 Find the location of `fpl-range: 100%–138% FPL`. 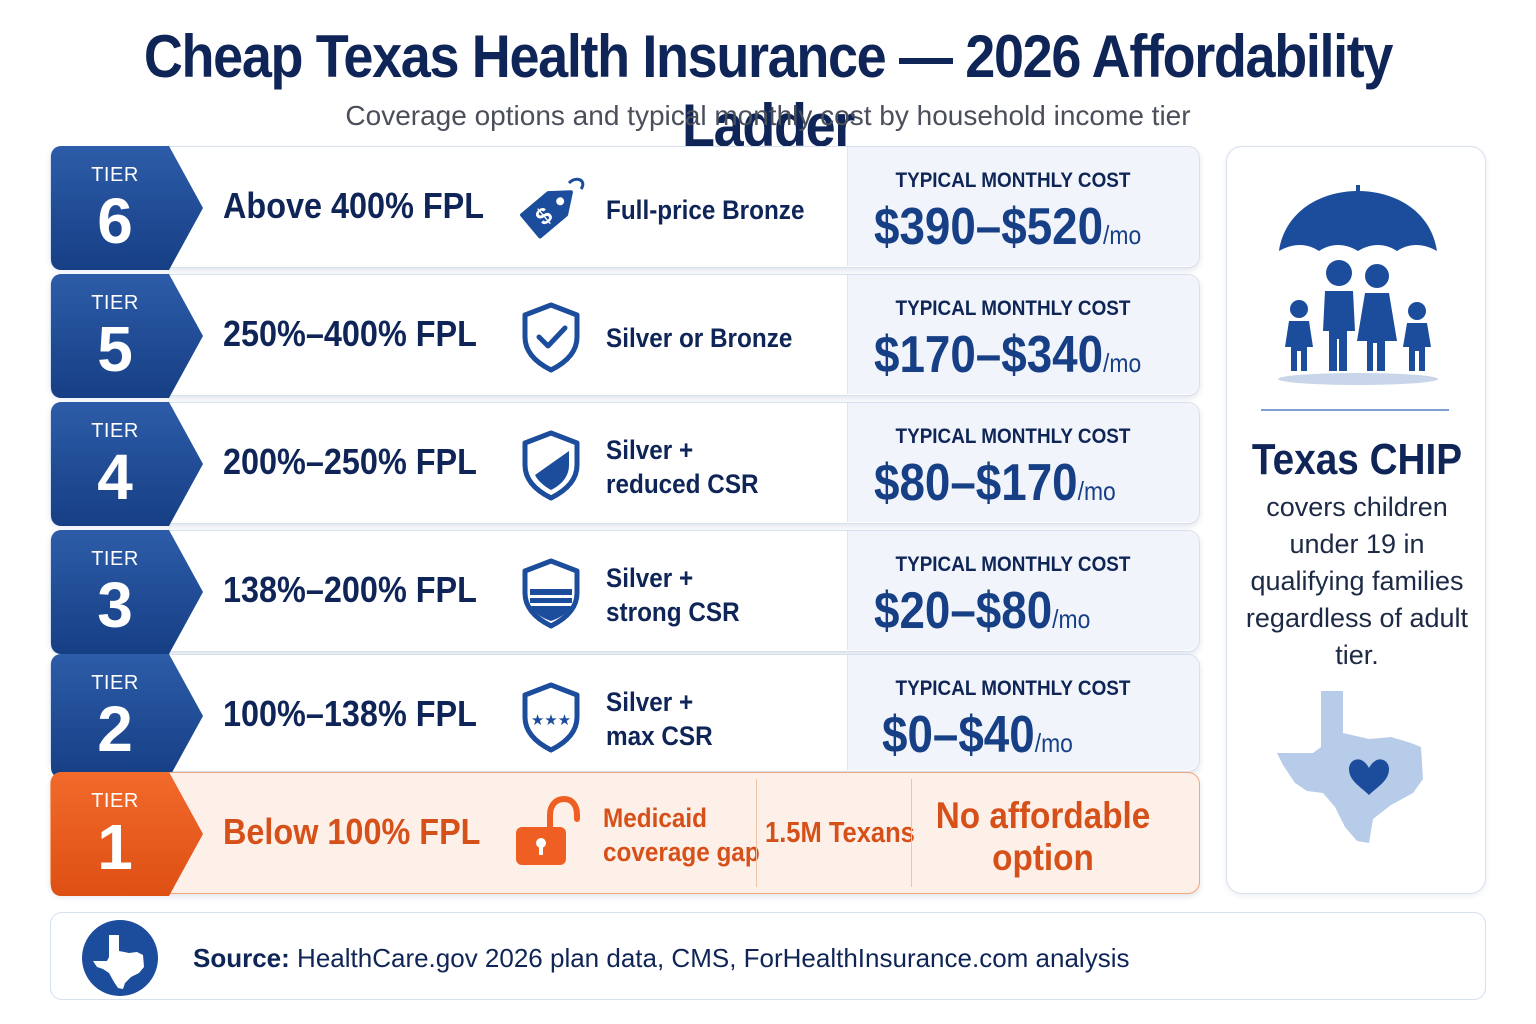

fpl-range: 100%–138% FPL is located at coordinates (350, 713).